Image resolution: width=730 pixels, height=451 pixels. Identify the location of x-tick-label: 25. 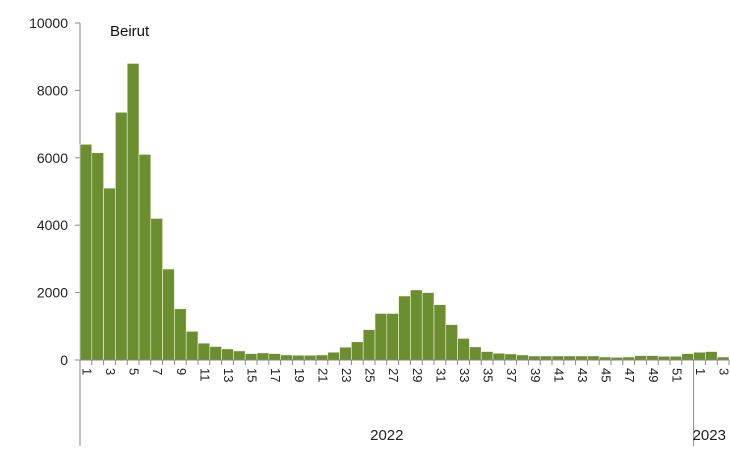
(370, 375).